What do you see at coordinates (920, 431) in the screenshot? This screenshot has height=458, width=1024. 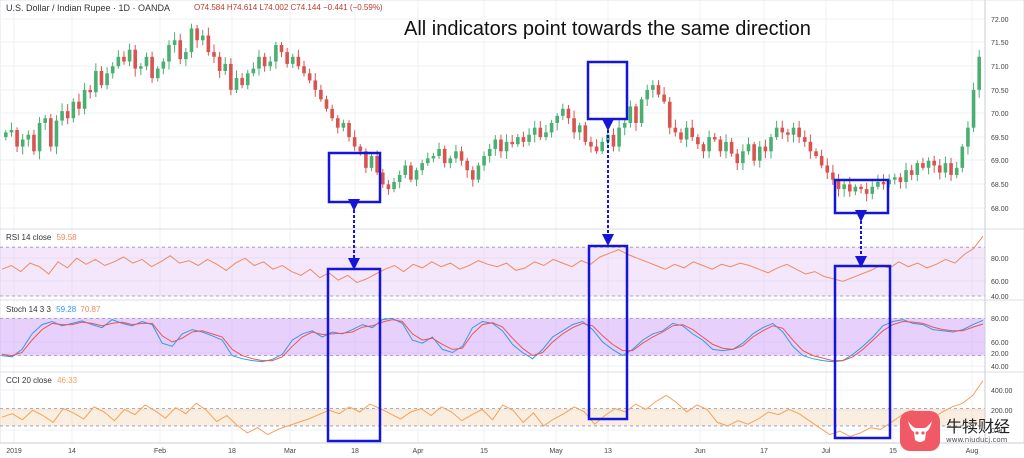 I see `bull-logo-icon` at bounding box center [920, 431].